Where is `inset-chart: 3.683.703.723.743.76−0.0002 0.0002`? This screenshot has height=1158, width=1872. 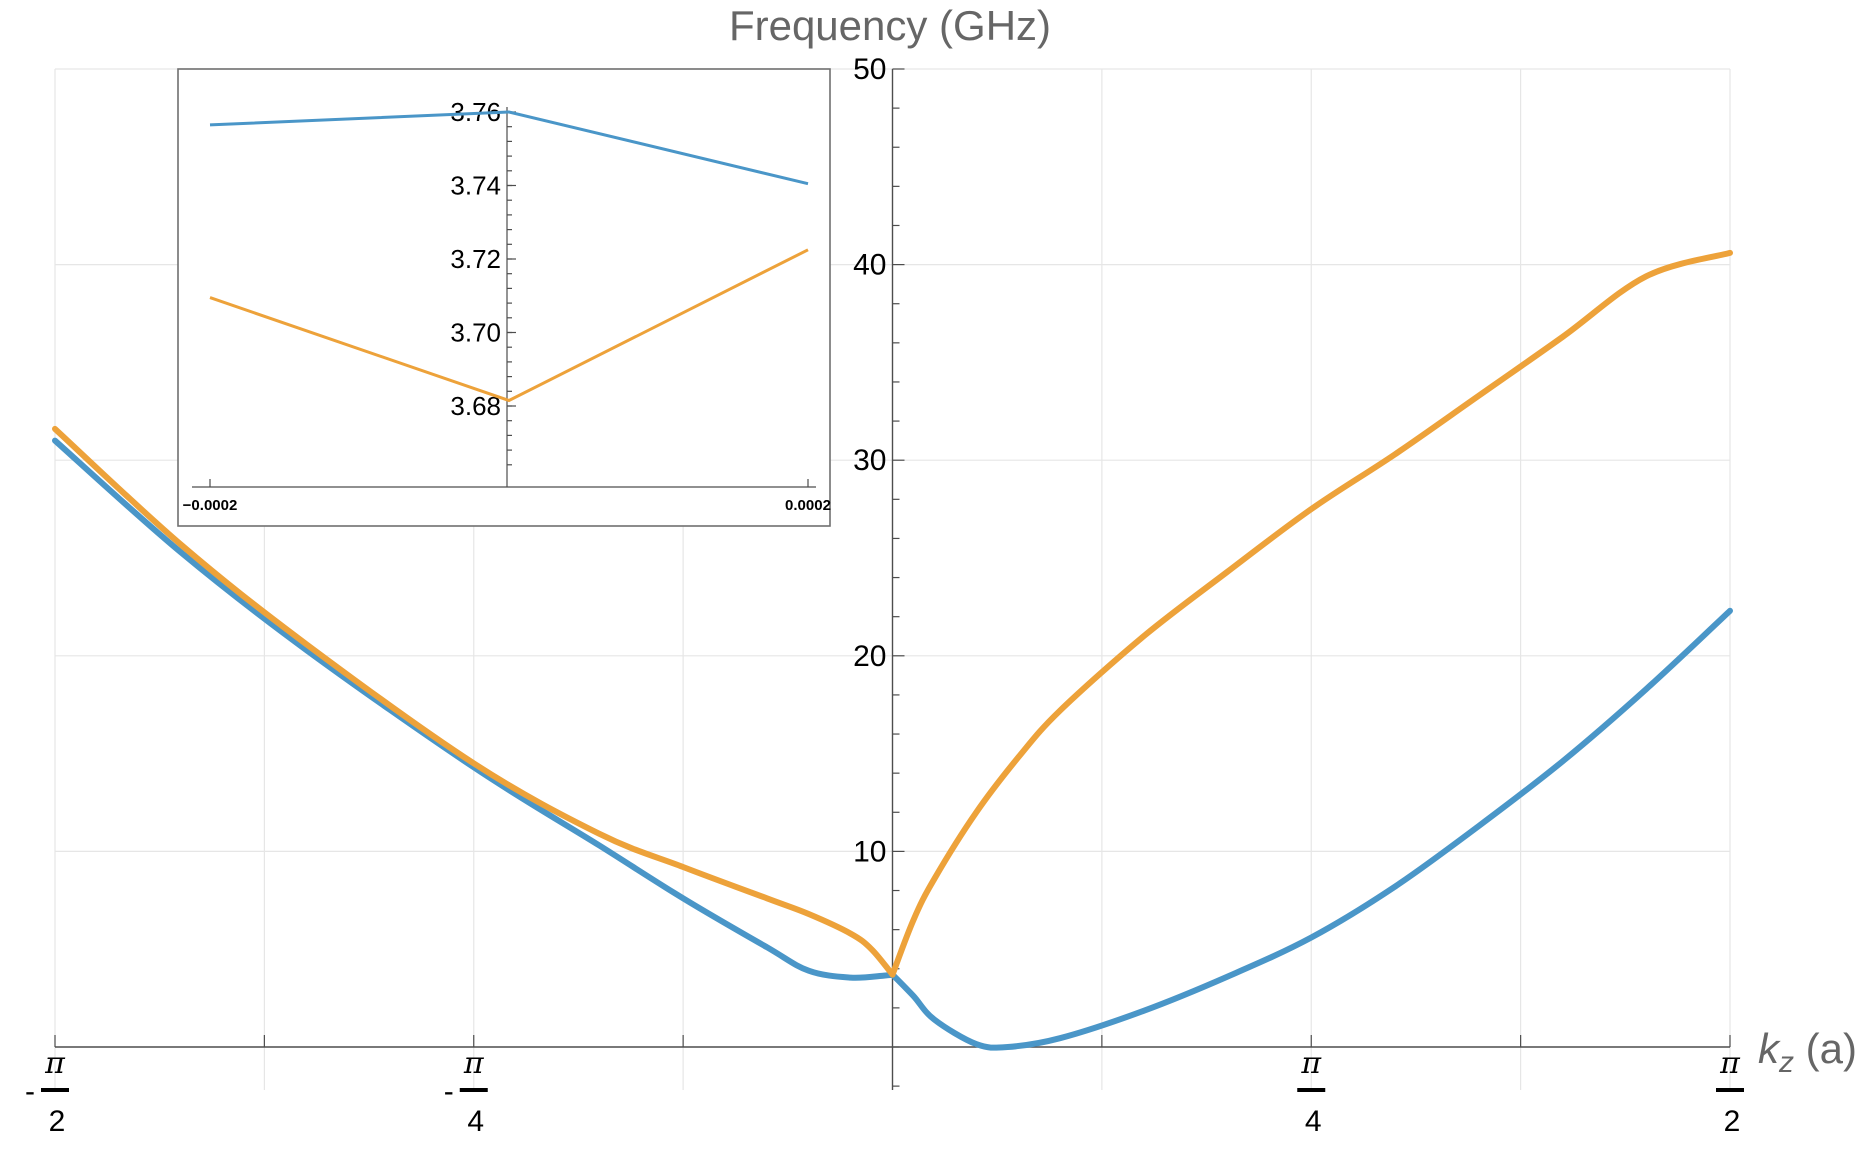
inset-chart: 3.683.703.723.743.76−0.0002 0.0002 is located at coordinates (504, 297).